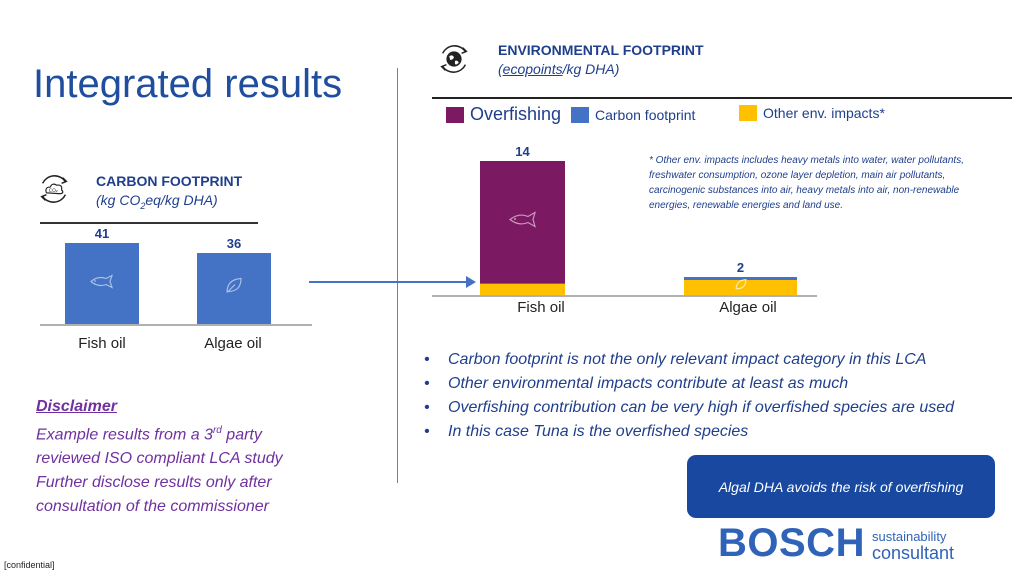 The width and height of the screenshot is (1022, 576). I want to click on legend-rule, so click(722, 98).